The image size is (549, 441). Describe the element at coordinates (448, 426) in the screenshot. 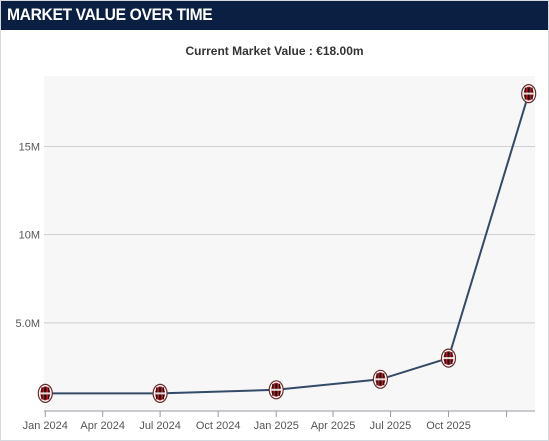

I see `x-tick-label: Oct 2025` at that location.